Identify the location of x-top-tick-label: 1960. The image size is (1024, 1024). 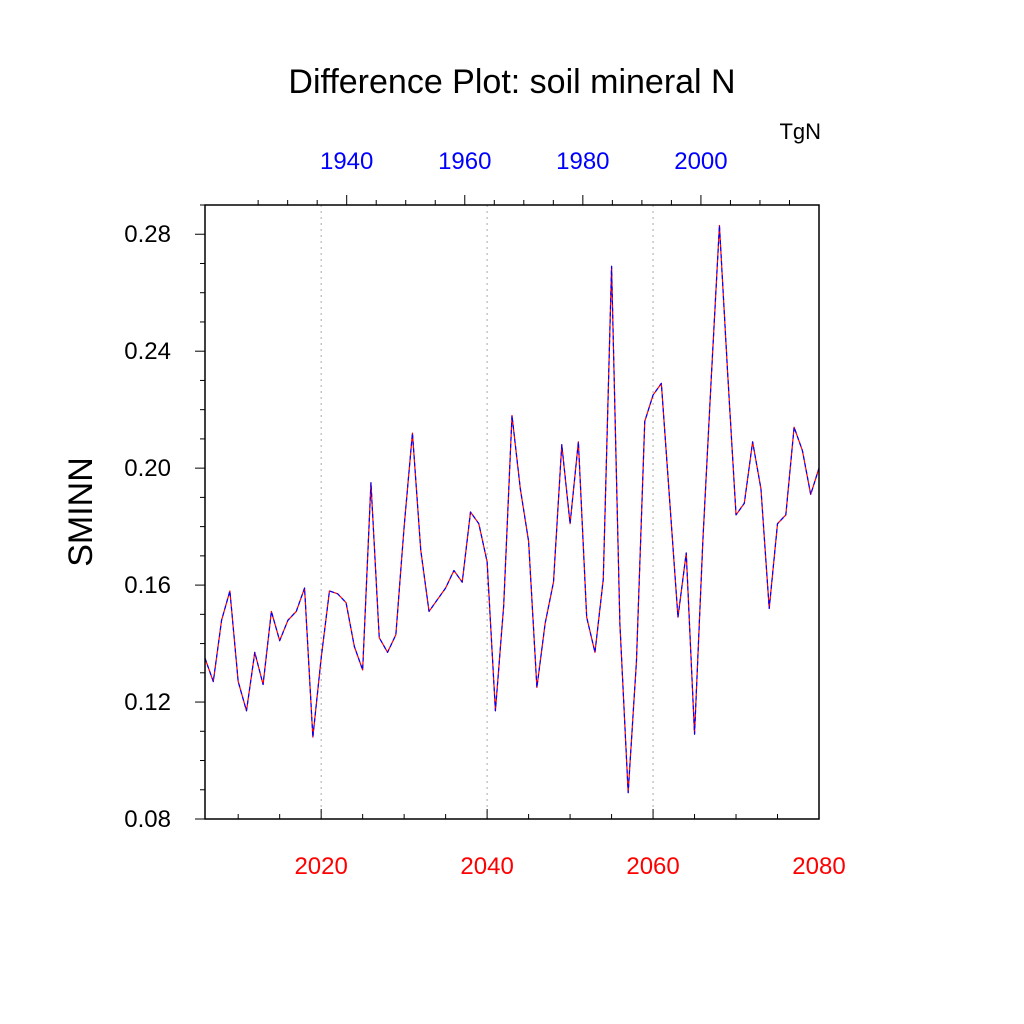
(464, 161).